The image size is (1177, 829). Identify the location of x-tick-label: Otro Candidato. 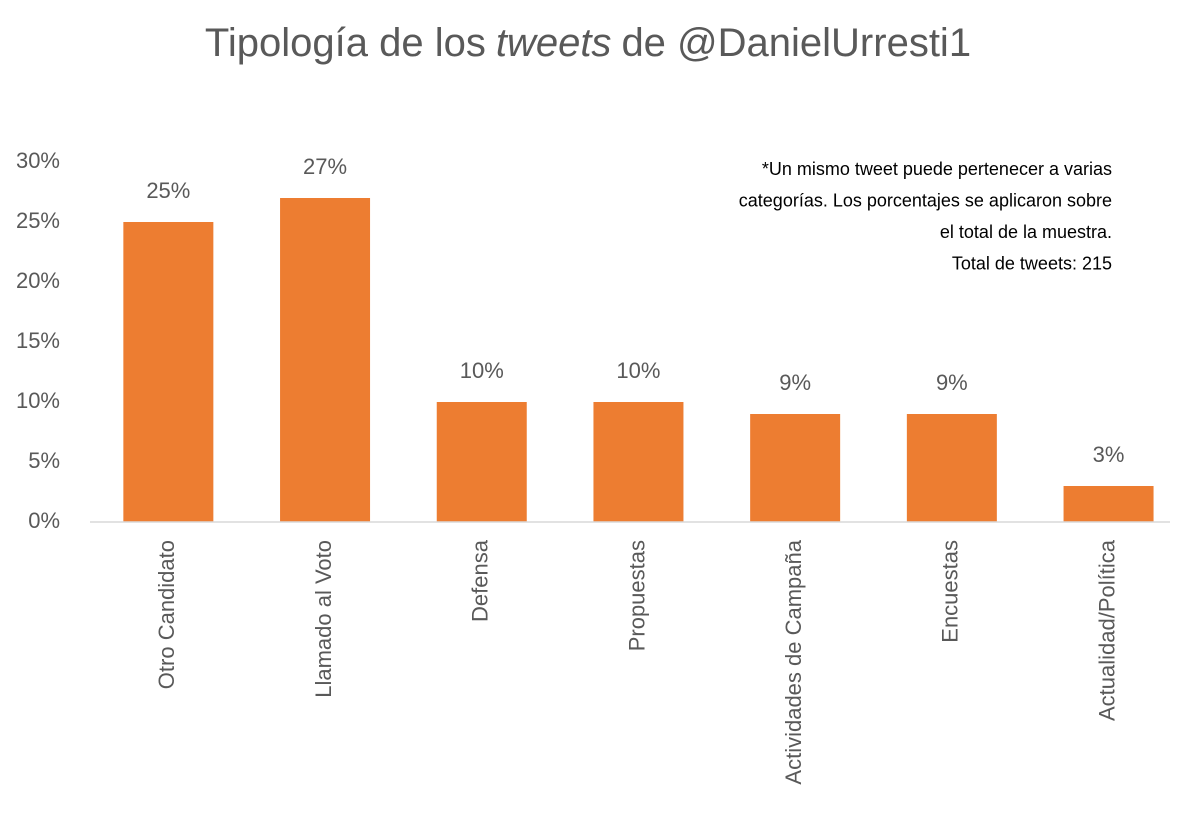
(166, 614).